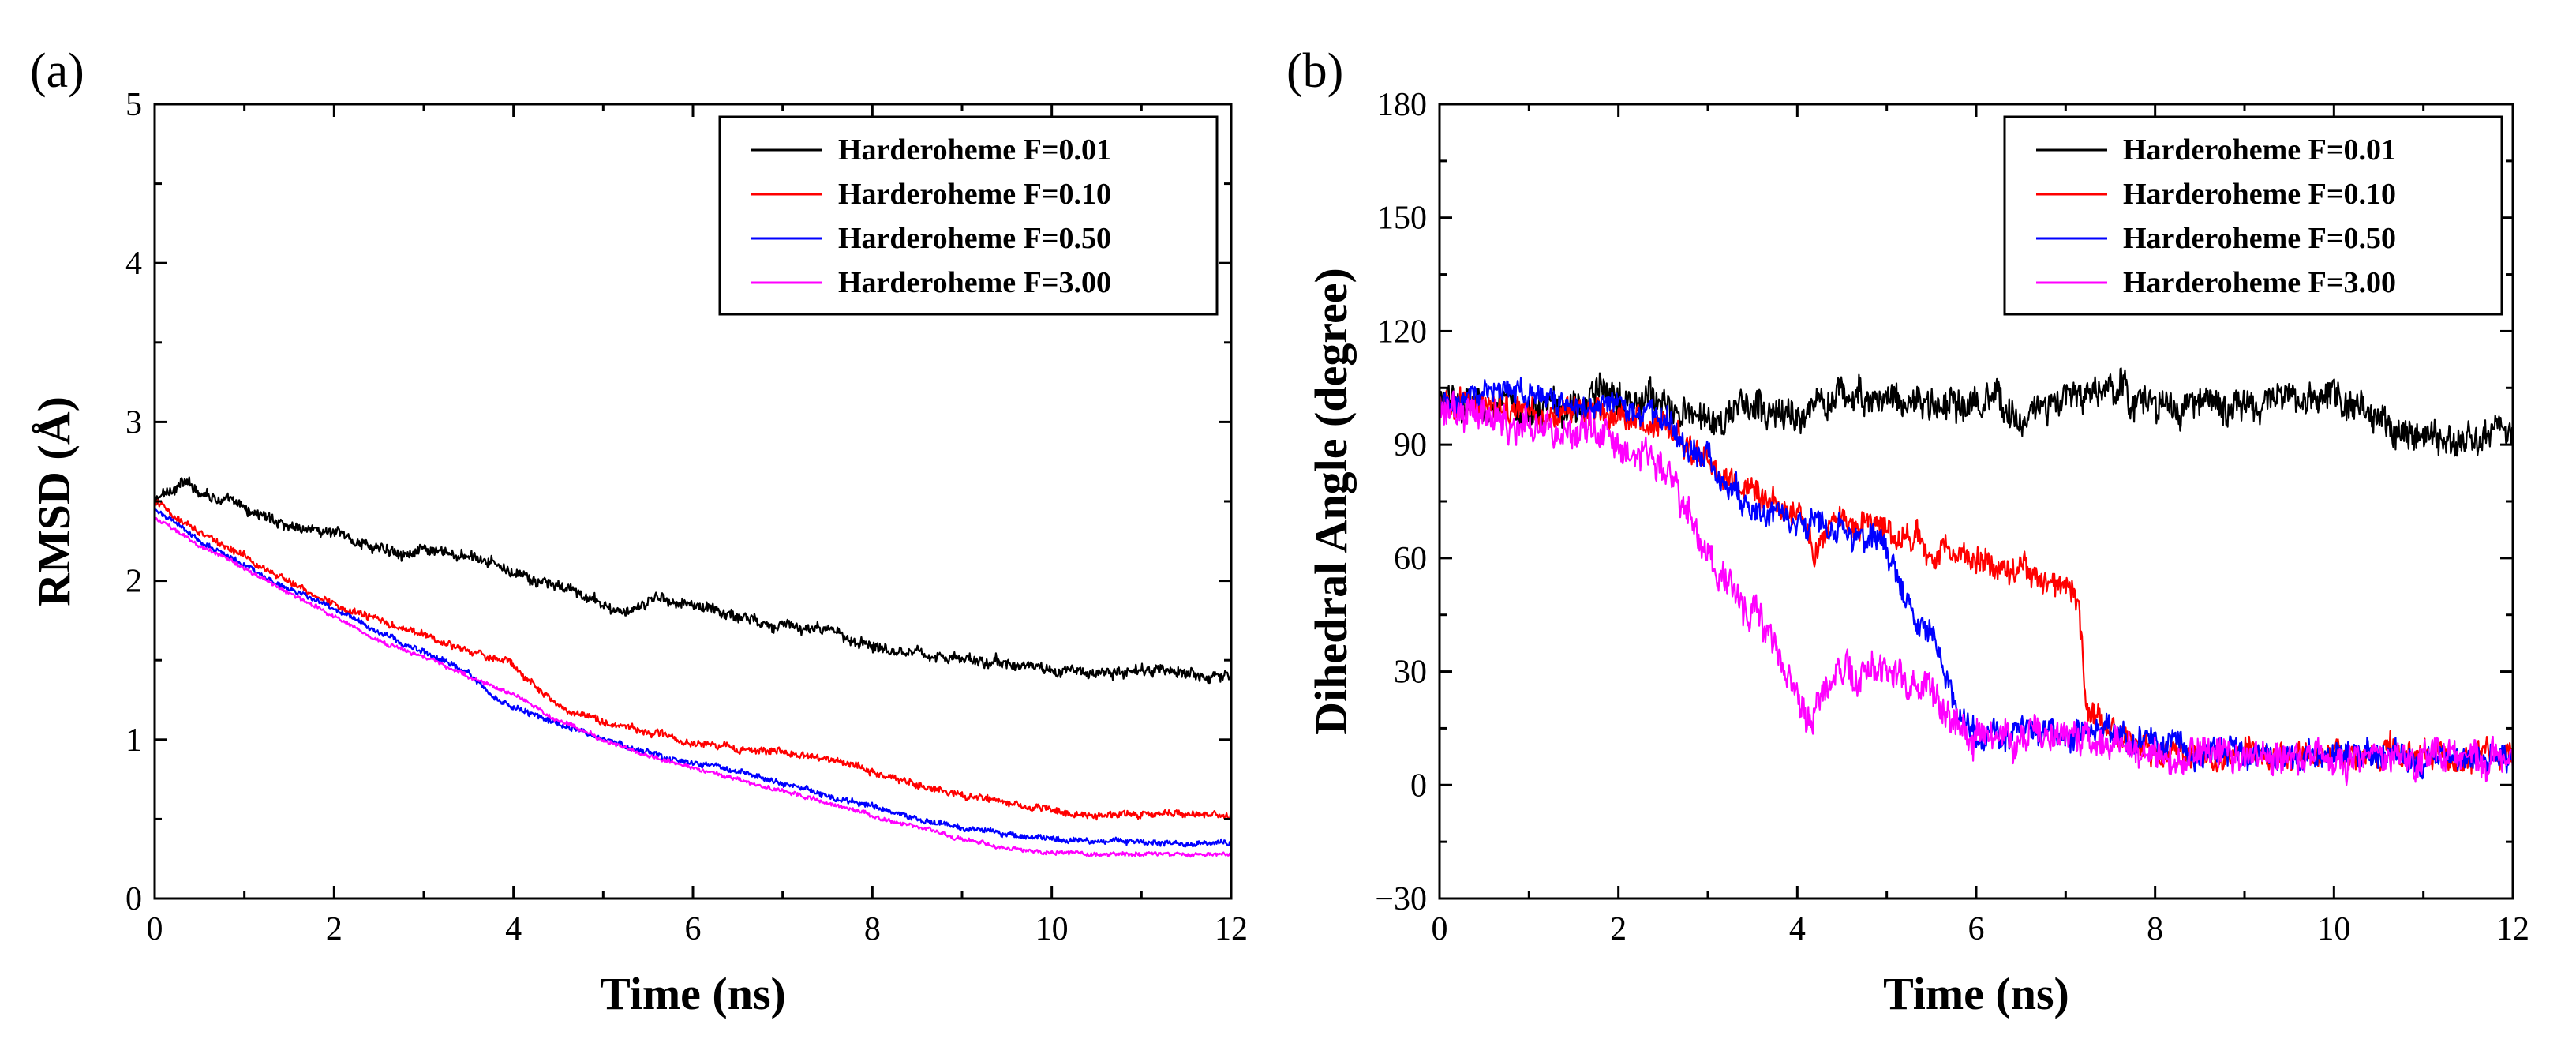 The height and width of the screenshot is (1058, 2576). I want to click on y-axis-title: Dihedral Angle (degree), so click(1331, 502).